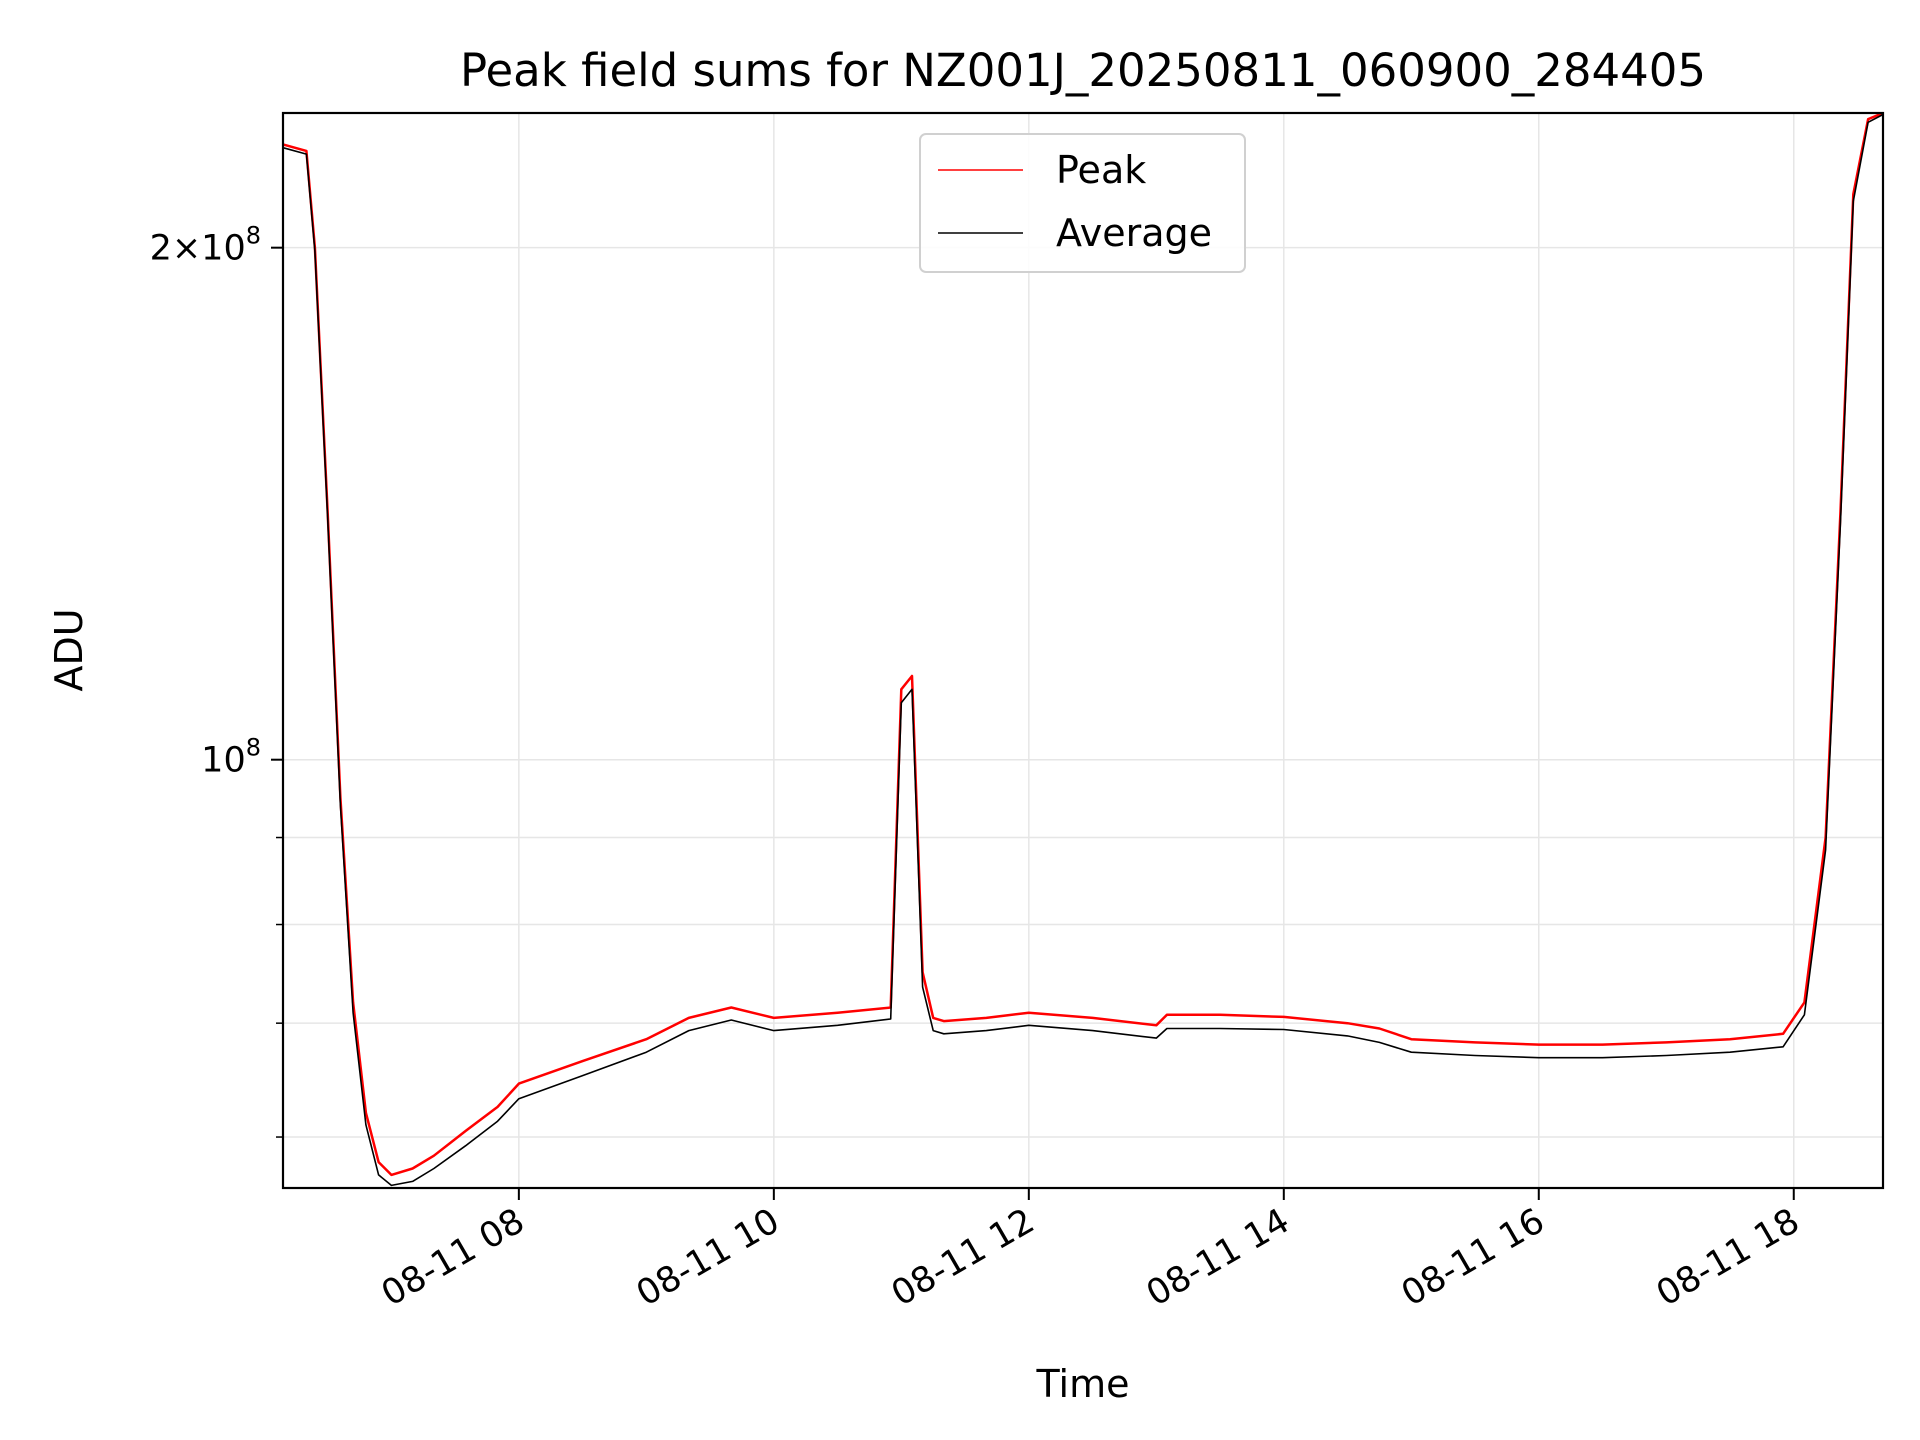 This screenshot has height=1440, width=1920. I want to click on legend-box, so click(1082, 203).